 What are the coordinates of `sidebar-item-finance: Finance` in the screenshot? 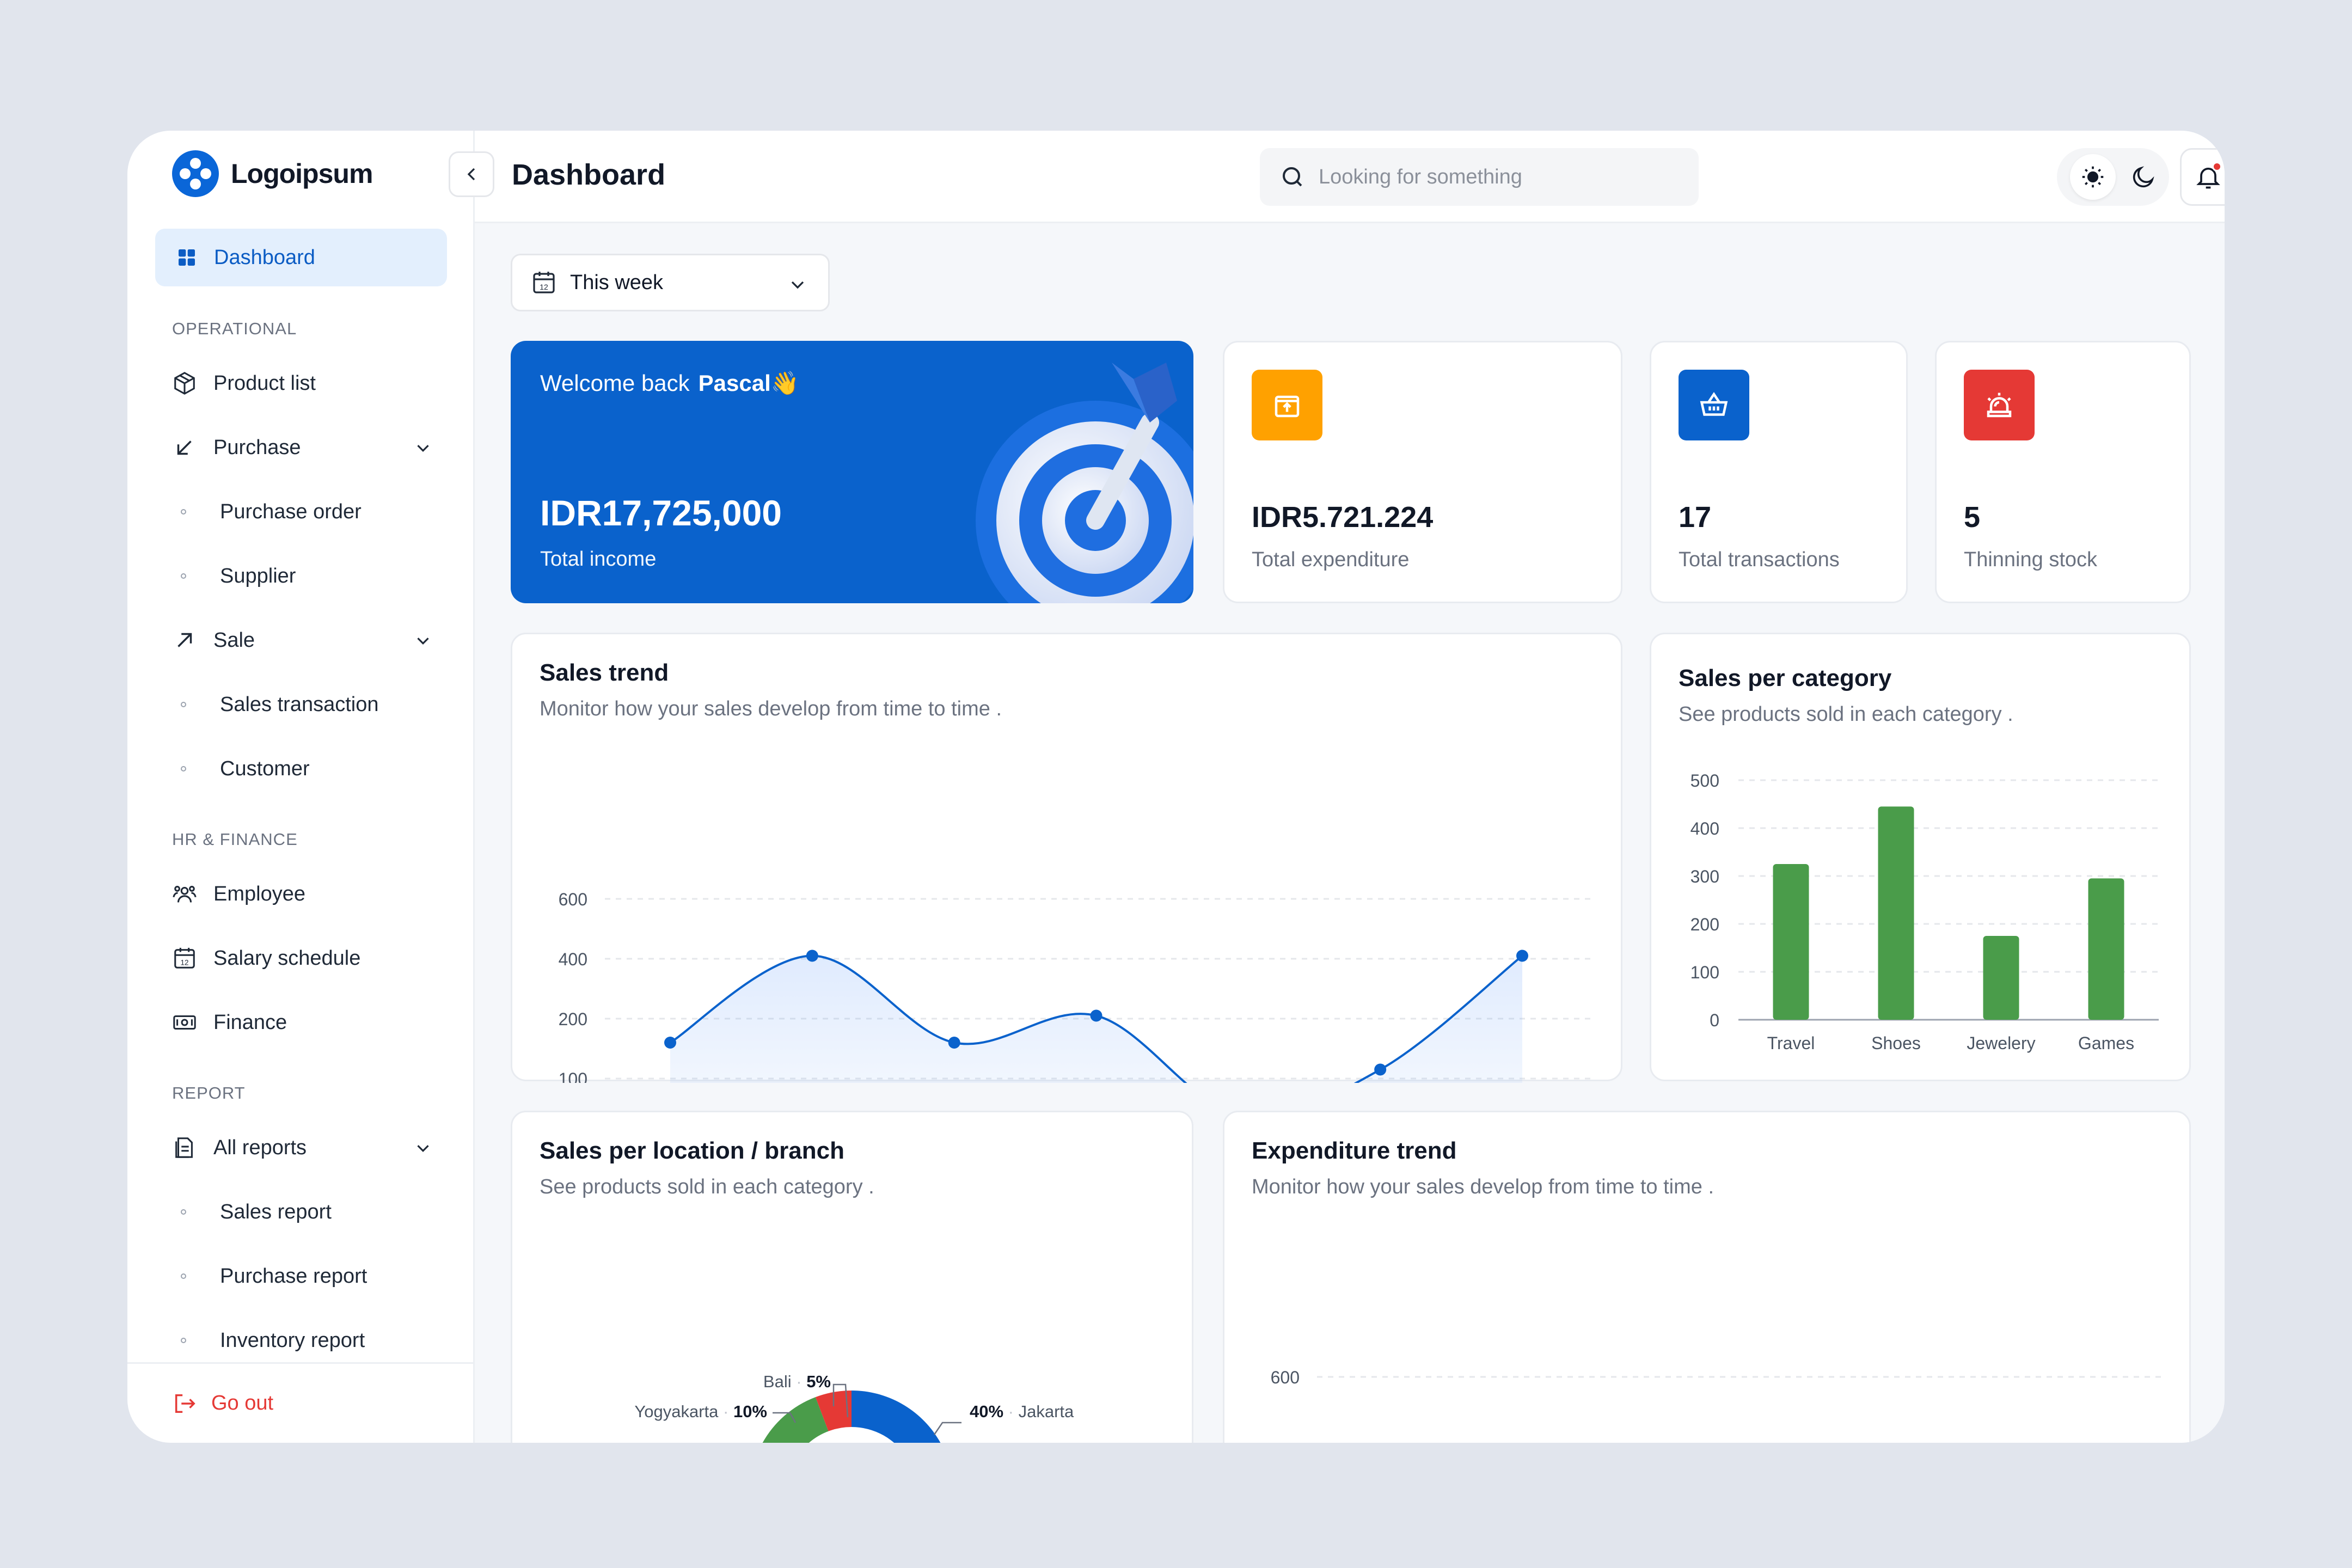 It's located at (308, 1022).